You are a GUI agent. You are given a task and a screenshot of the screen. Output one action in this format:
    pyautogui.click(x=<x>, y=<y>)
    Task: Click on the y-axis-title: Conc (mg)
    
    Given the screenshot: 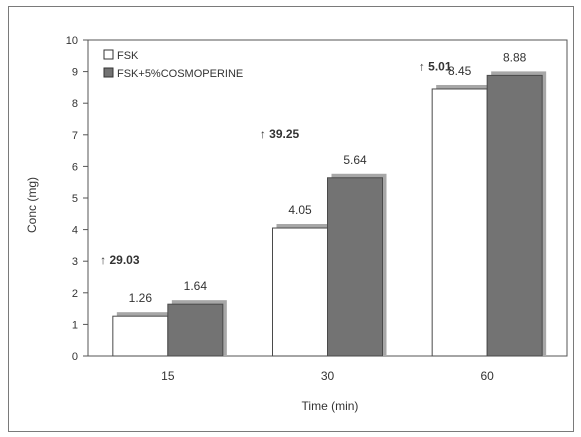 What is the action you would take?
    pyautogui.click(x=32, y=205)
    